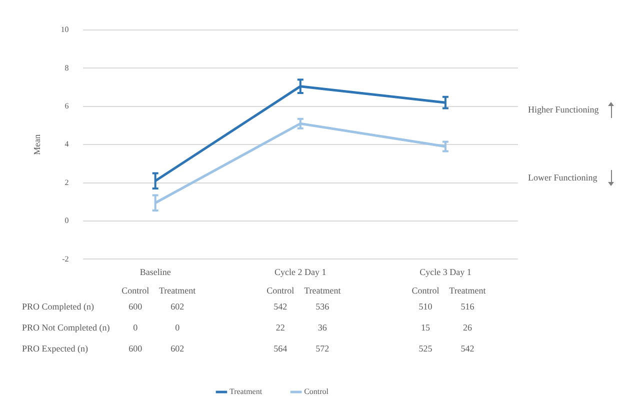 This screenshot has height=414, width=636. I want to click on text: 15, so click(425, 327).